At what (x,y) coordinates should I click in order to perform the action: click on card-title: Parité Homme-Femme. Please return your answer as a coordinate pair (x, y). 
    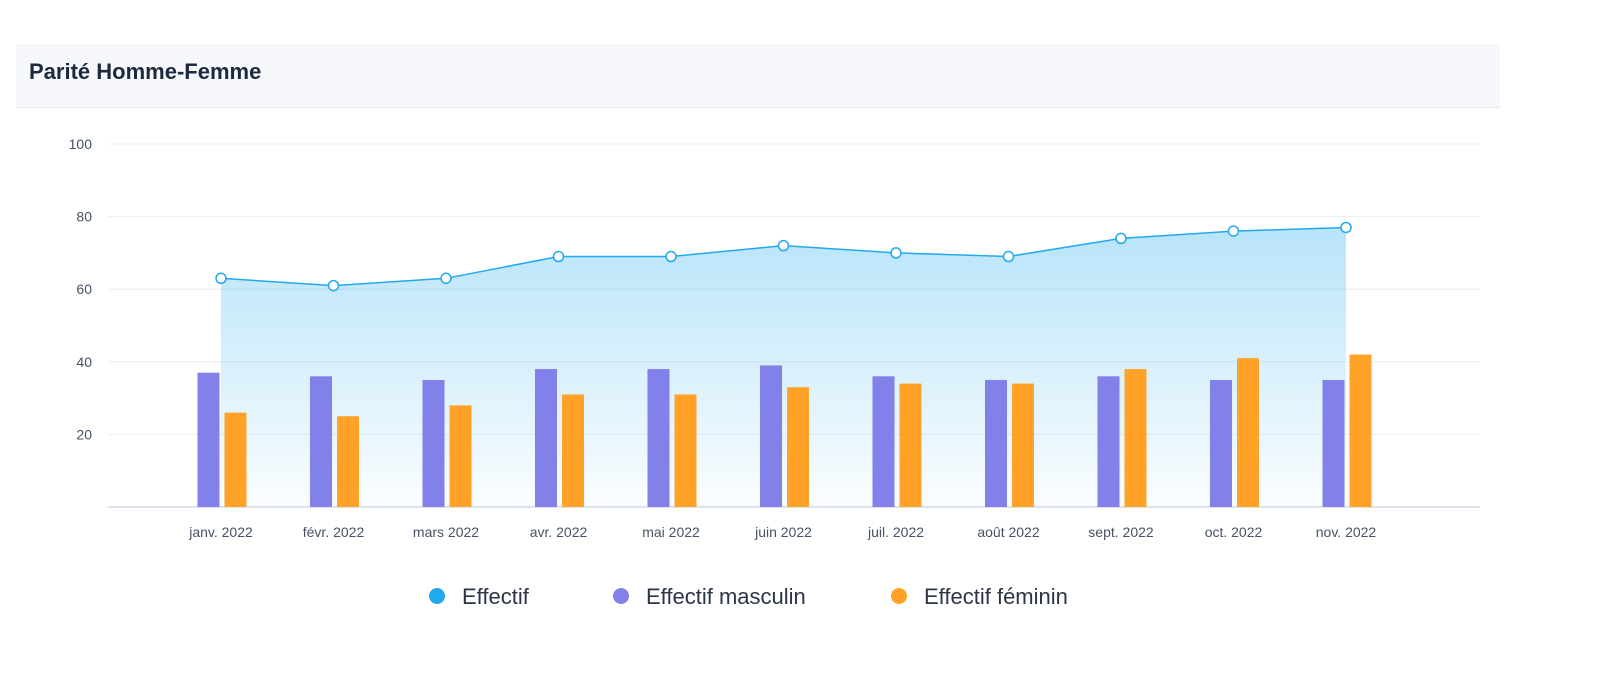
    Looking at the image, I should click on (145, 71).